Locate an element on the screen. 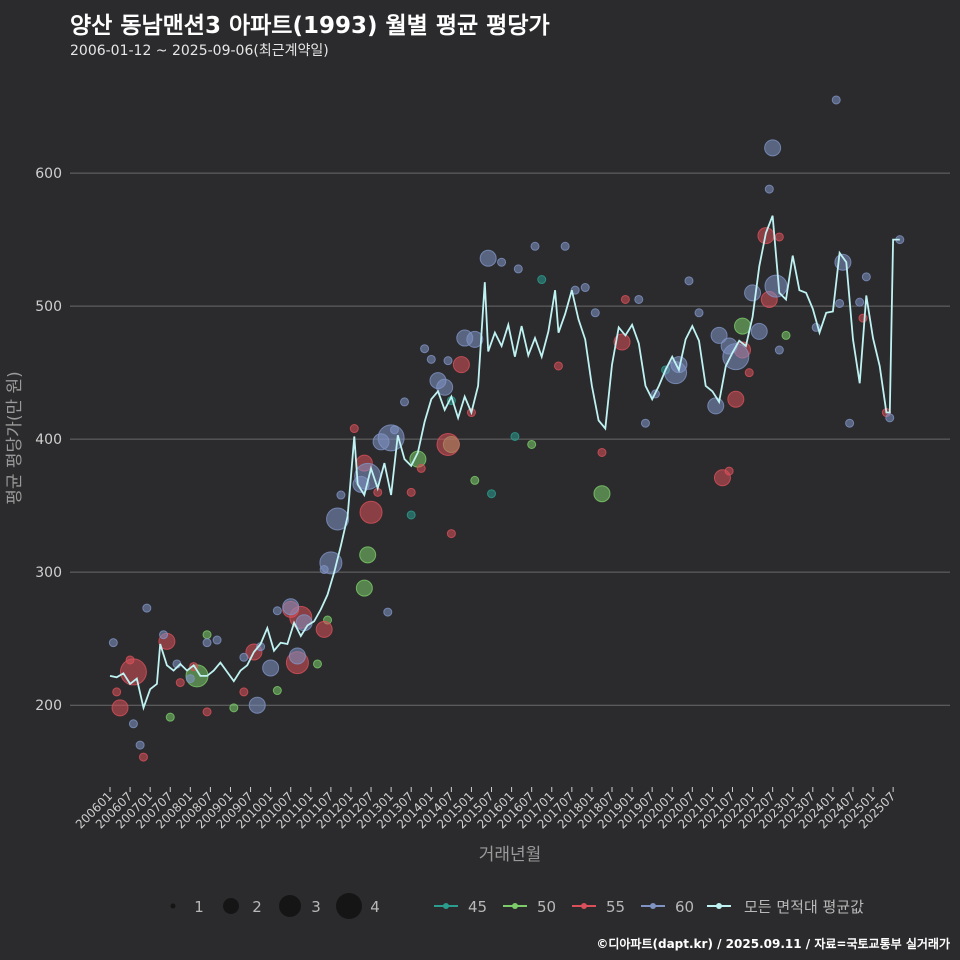  y-axis-label: 평균 평당가(만 원) is located at coordinates (15, 438).